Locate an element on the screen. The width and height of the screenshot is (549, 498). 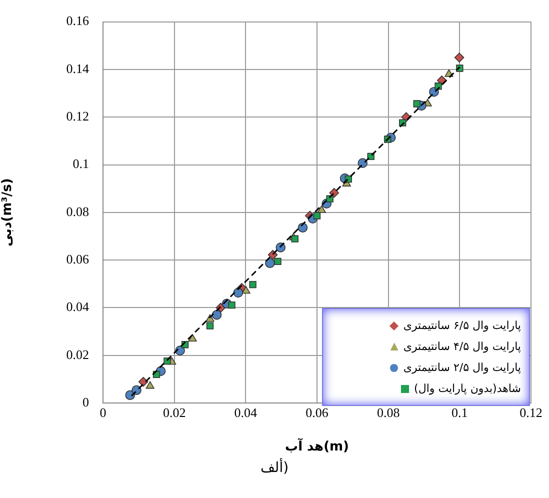
y-axis-title: دبی(m³/s) is located at coordinates (8, 212).